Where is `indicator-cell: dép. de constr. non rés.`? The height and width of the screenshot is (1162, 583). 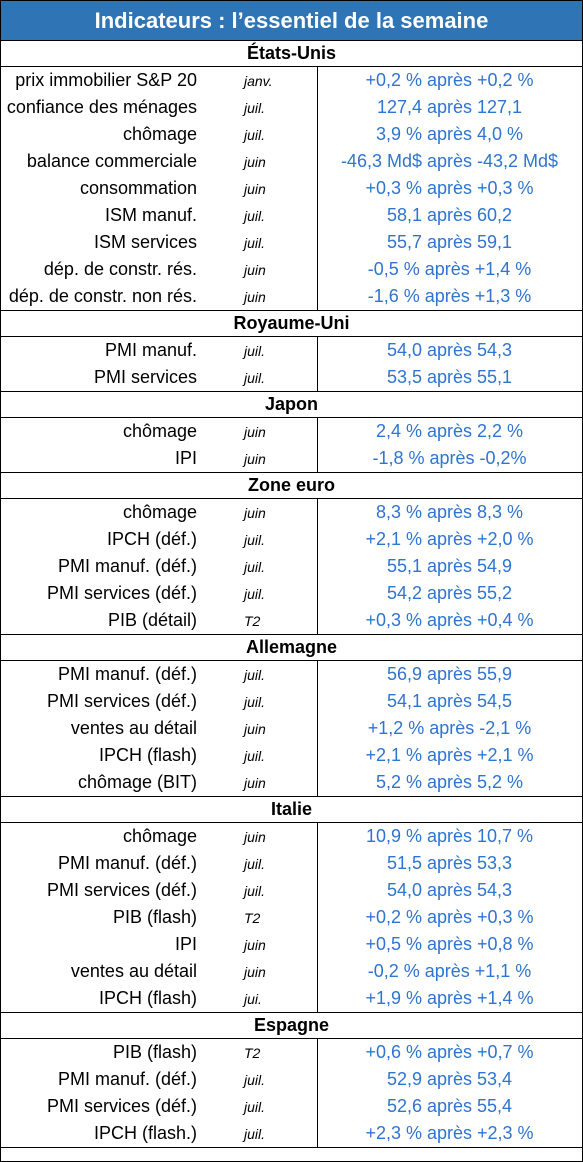
indicator-cell: dép. de constr. non rés. is located at coordinates (102, 296).